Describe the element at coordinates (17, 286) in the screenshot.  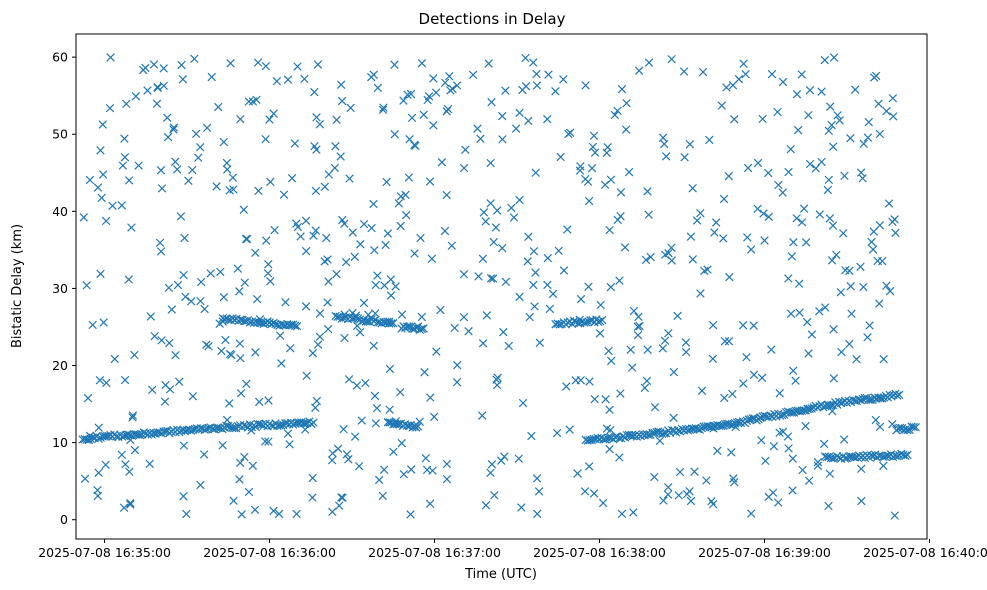
I see `y-axis-label: Bistatic Delay (km)` at that location.